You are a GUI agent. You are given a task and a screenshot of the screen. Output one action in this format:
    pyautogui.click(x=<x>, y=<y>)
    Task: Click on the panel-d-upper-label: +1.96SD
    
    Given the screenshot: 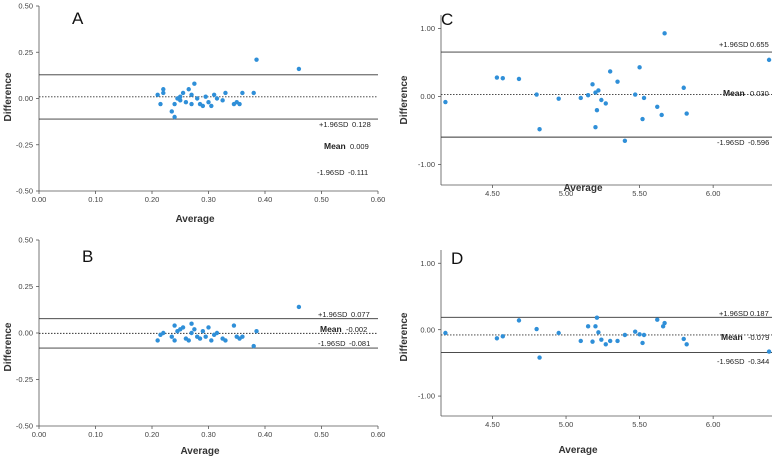 What is the action you would take?
    pyautogui.click(x=734, y=313)
    